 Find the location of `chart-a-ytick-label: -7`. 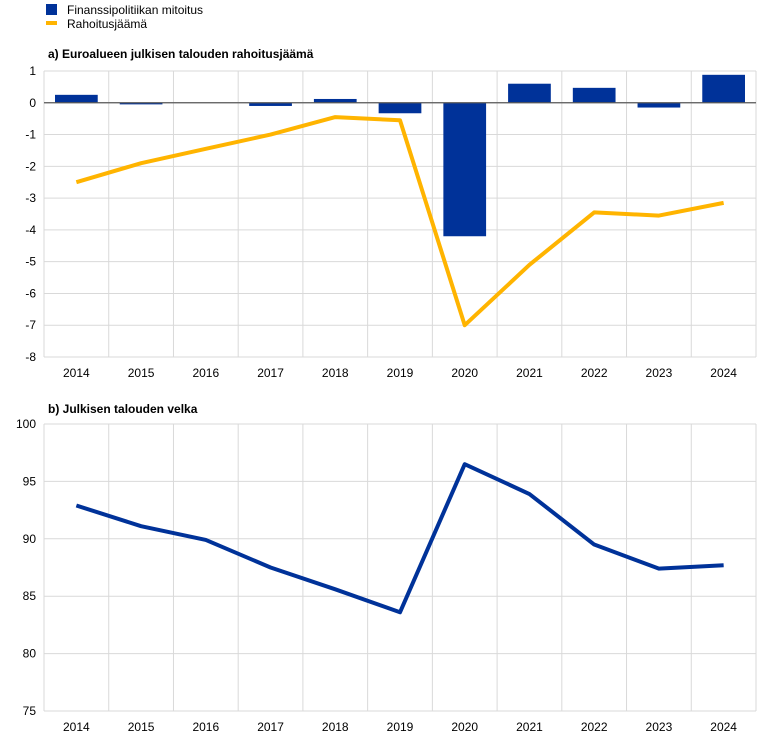

chart-a-ytick-label: -7 is located at coordinates (30, 325).